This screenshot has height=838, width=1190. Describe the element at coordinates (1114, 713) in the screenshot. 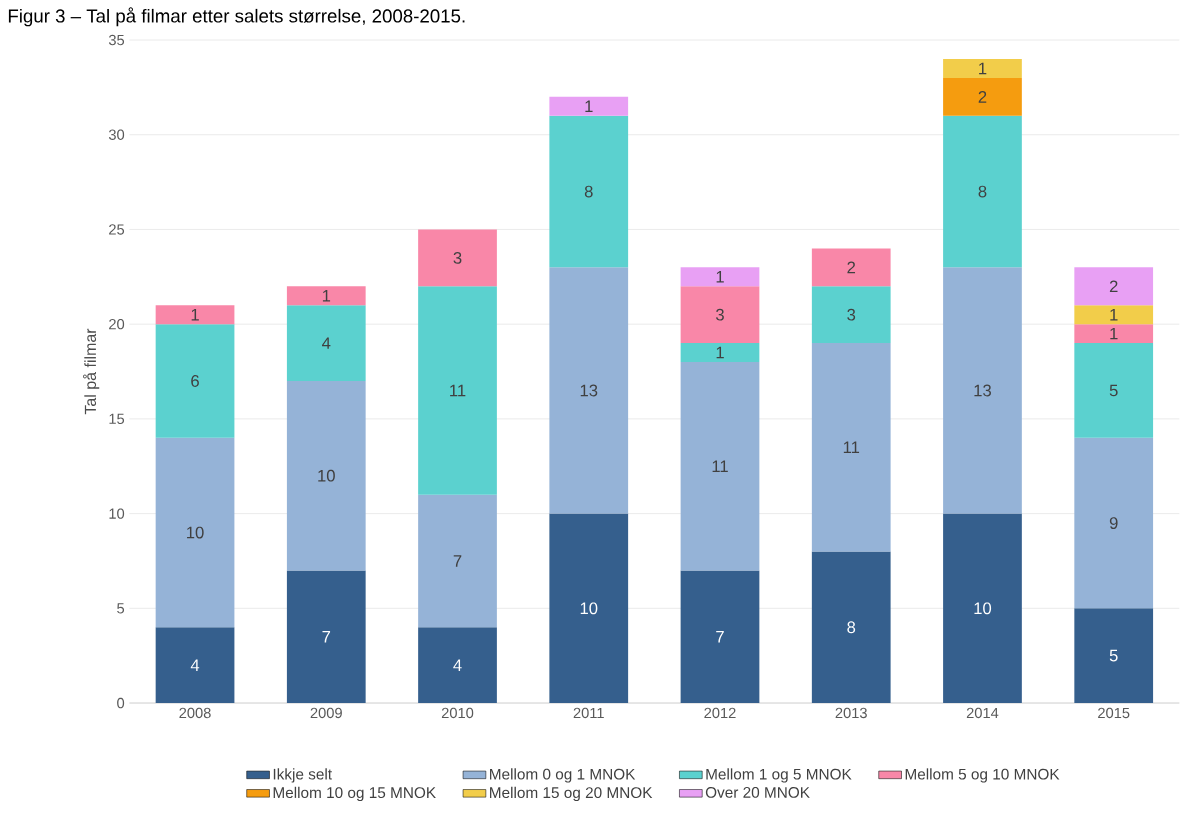

I see `x-tick-label: 2015` at that location.